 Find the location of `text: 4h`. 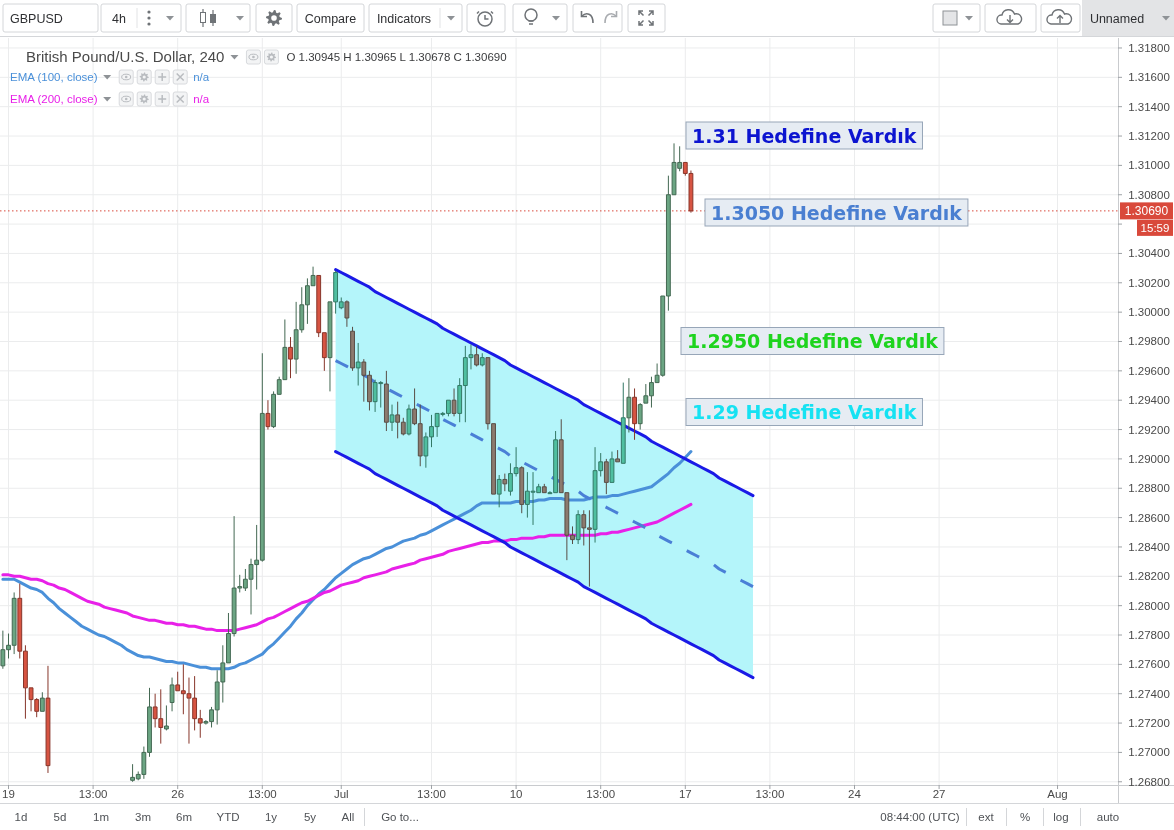

text: 4h is located at coordinates (119, 18).